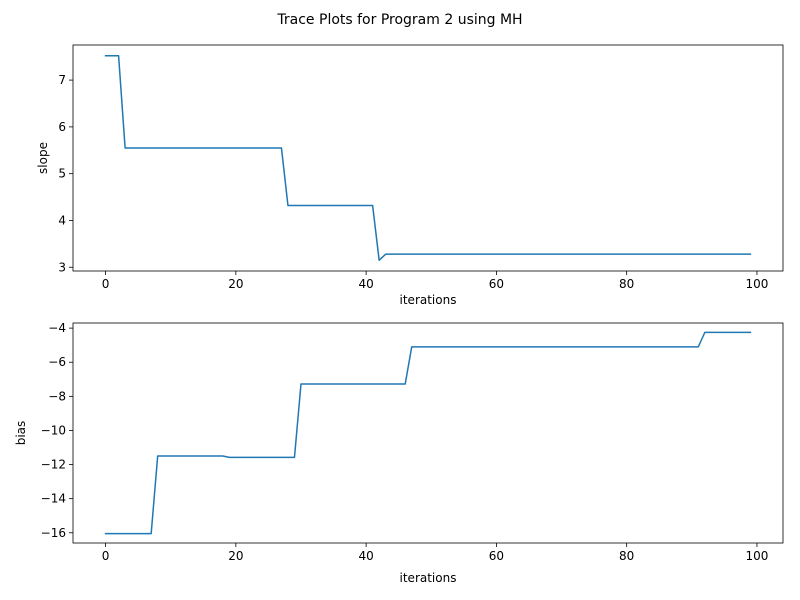 This screenshot has height=600, width=800. Describe the element at coordinates (235, 556) in the screenshot. I see `bias-x-tick-label: 20` at that location.